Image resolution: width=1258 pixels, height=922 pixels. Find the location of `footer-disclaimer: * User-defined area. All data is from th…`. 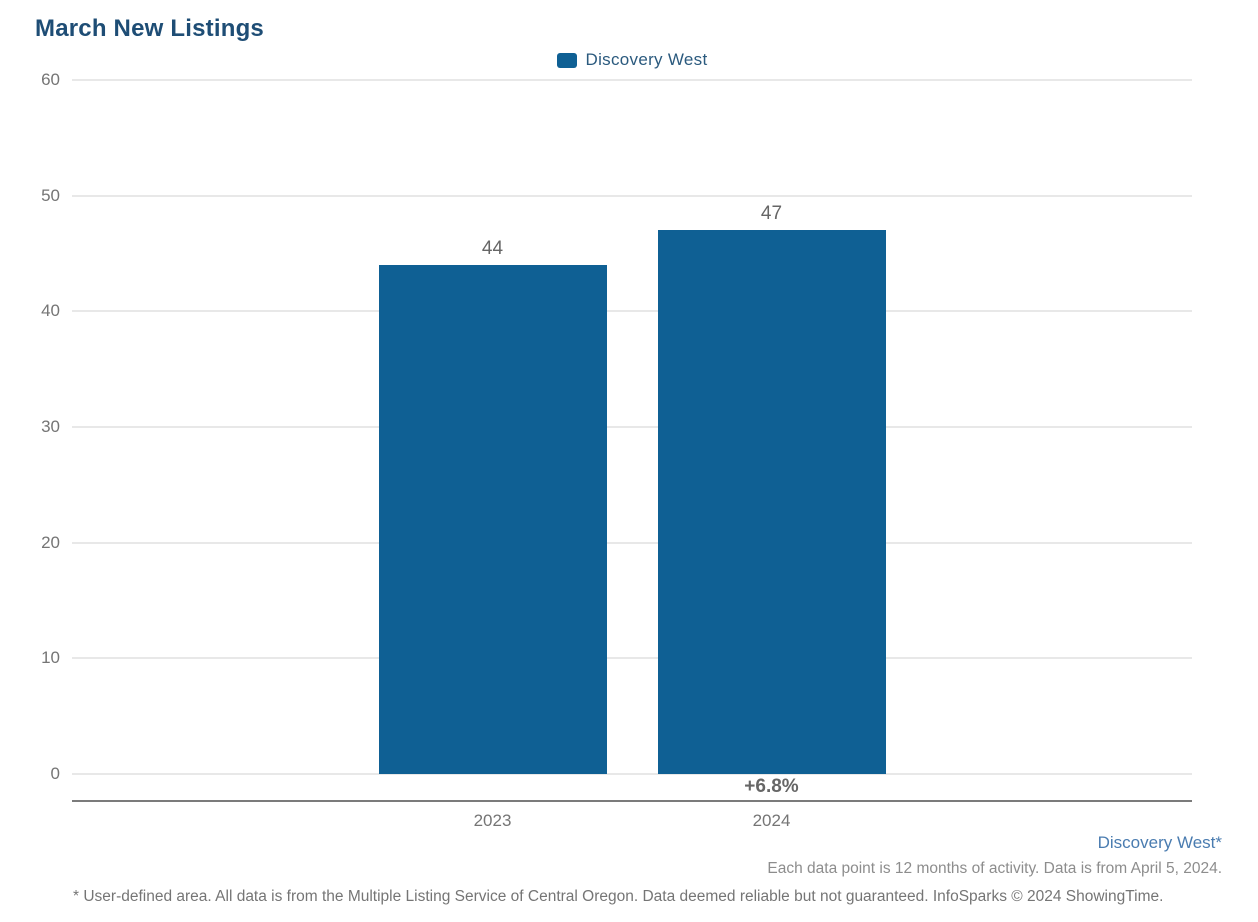

footer-disclaimer: * User-defined area. All data is from th… is located at coordinates (618, 896).